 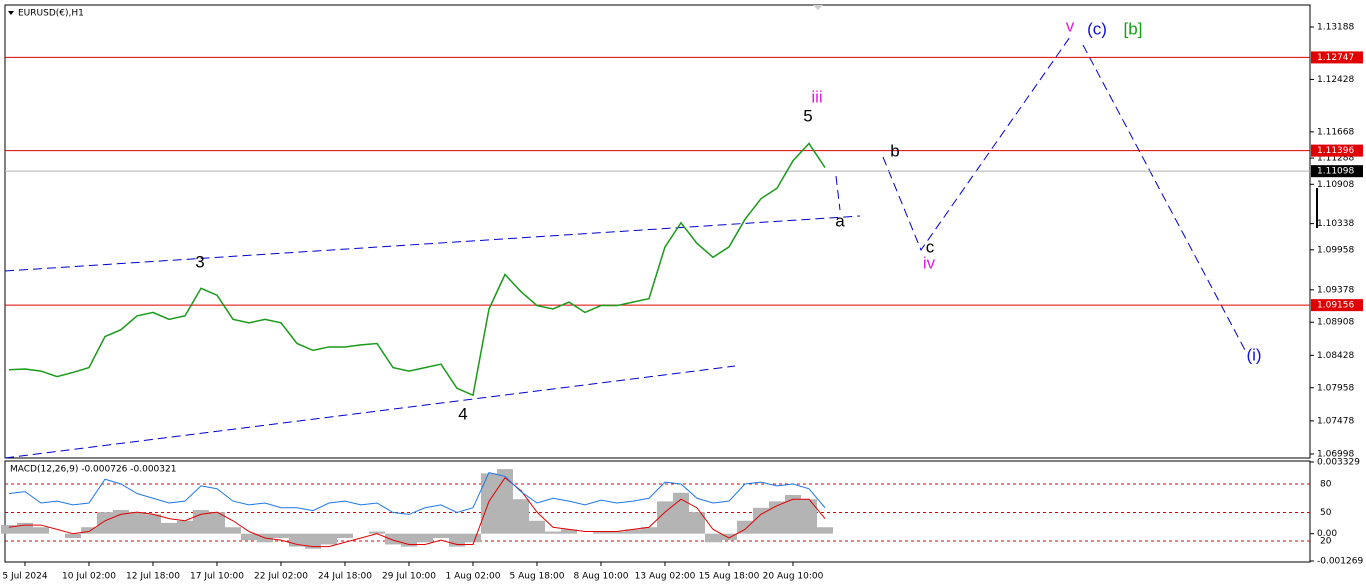 What do you see at coordinates (409, 577) in the screenshot?
I see `x-tick-label: 29 Jul 10:00` at bounding box center [409, 577].